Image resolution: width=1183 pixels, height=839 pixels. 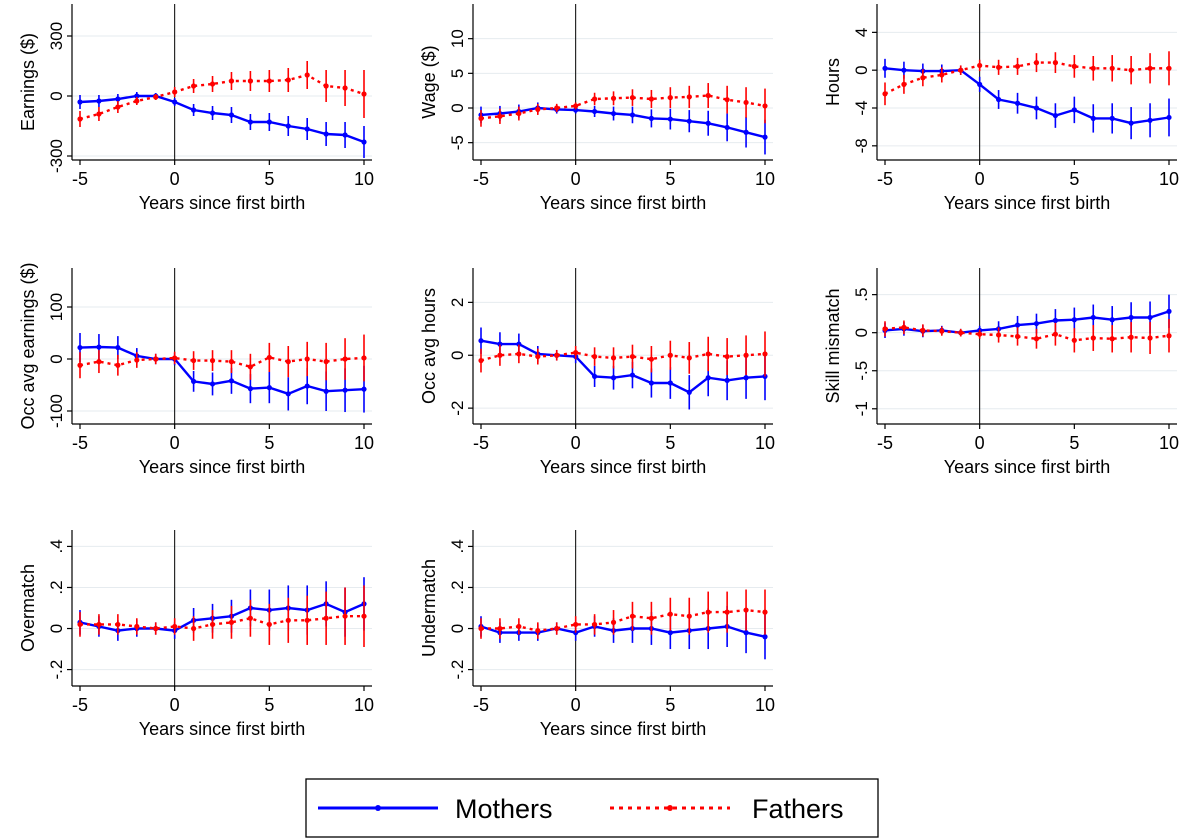 I want to click on y-axis-title: Undermatch, so click(x=429, y=608).